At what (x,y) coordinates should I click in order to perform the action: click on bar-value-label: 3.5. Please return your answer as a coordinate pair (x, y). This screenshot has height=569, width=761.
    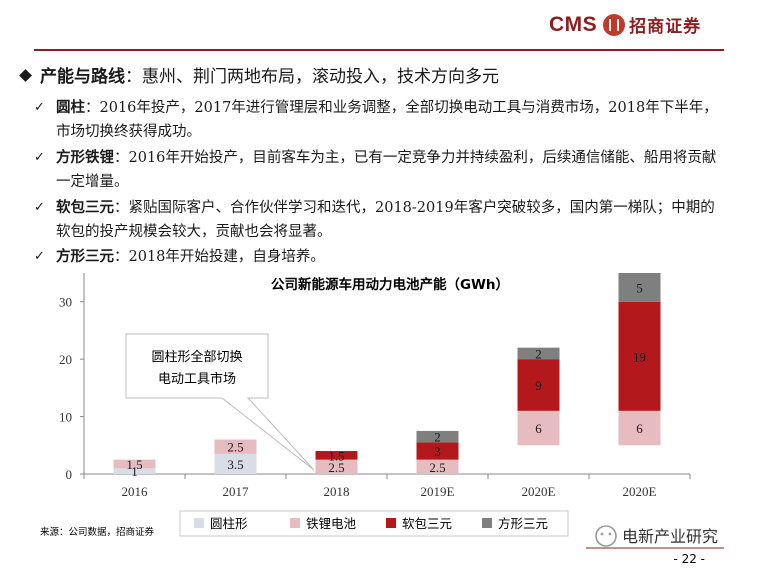
    Looking at the image, I should click on (235, 464).